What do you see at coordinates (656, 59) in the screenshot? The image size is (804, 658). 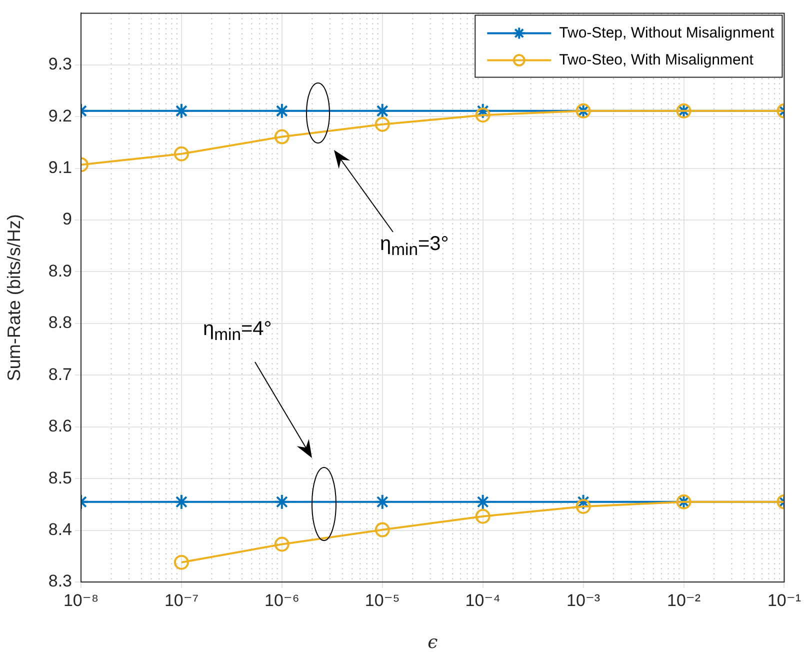 I see `legend-label: Two-Steo, With Misalignment` at bounding box center [656, 59].